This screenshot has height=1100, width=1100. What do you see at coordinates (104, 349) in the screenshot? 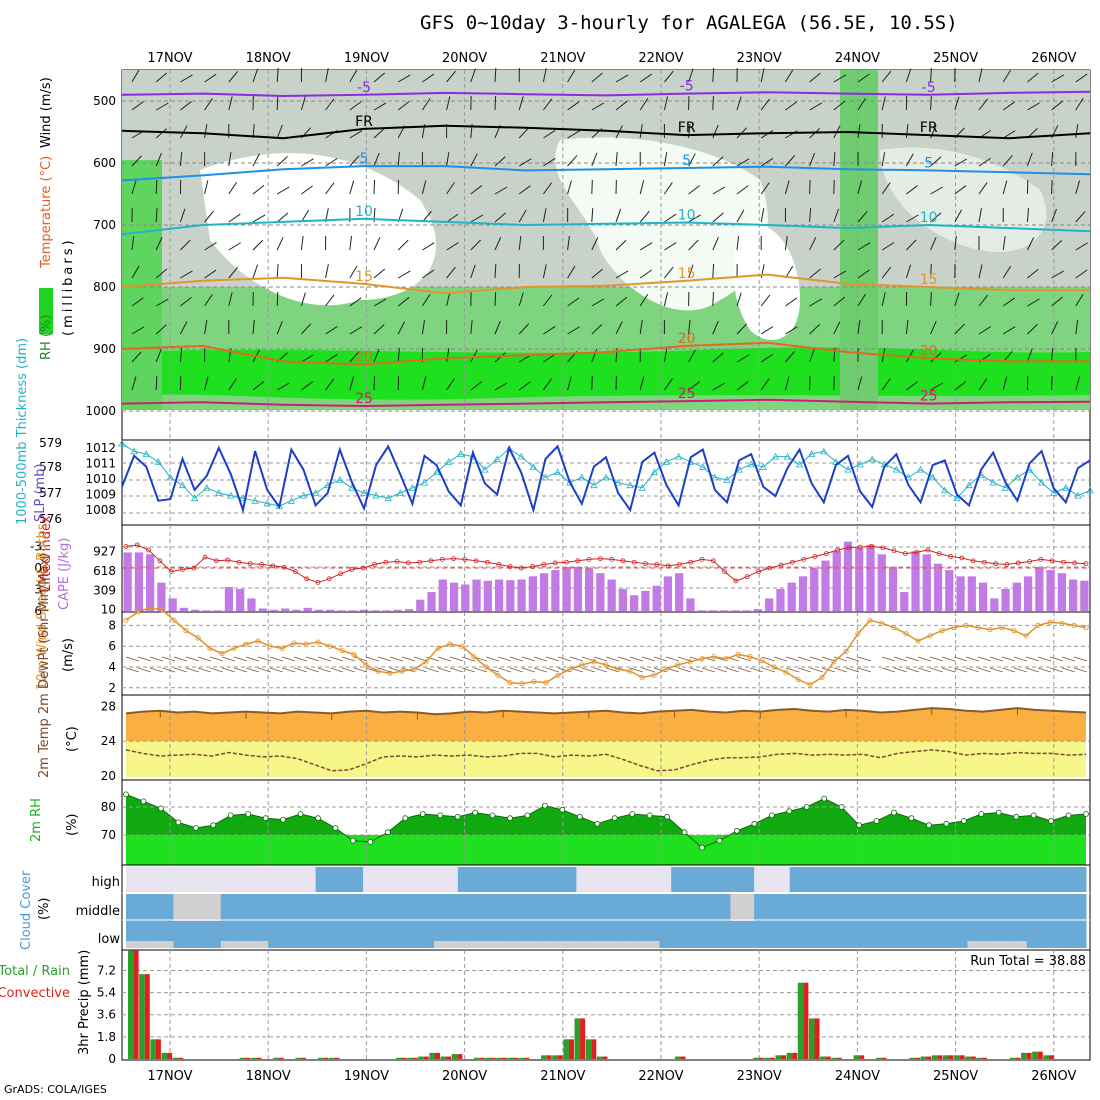
I see `y-tick-label: 900` at bounding box center [104, 349].